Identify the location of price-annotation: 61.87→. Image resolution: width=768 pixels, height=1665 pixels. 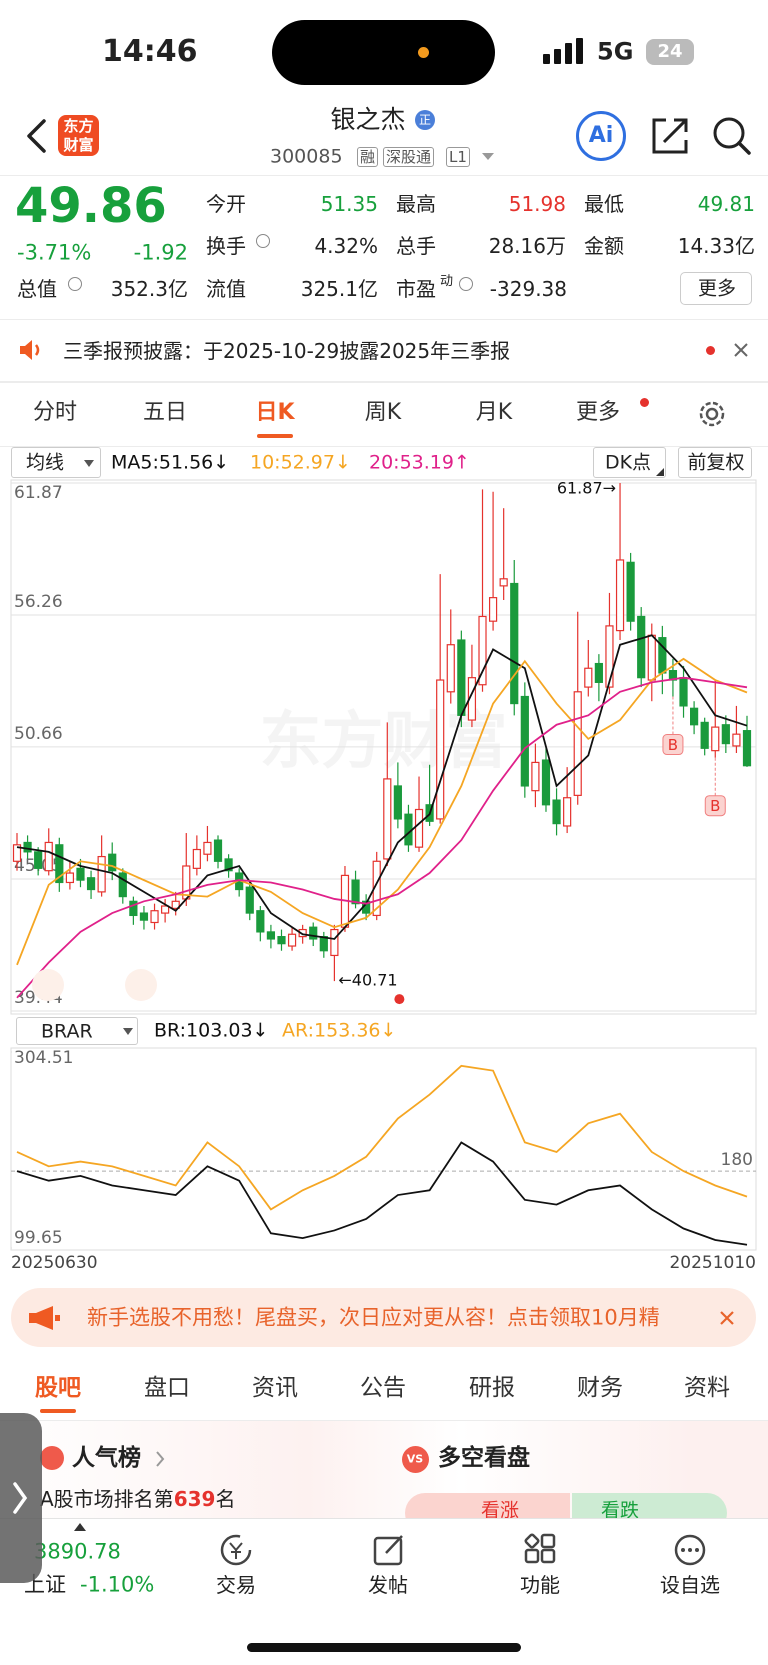
(586, 488).